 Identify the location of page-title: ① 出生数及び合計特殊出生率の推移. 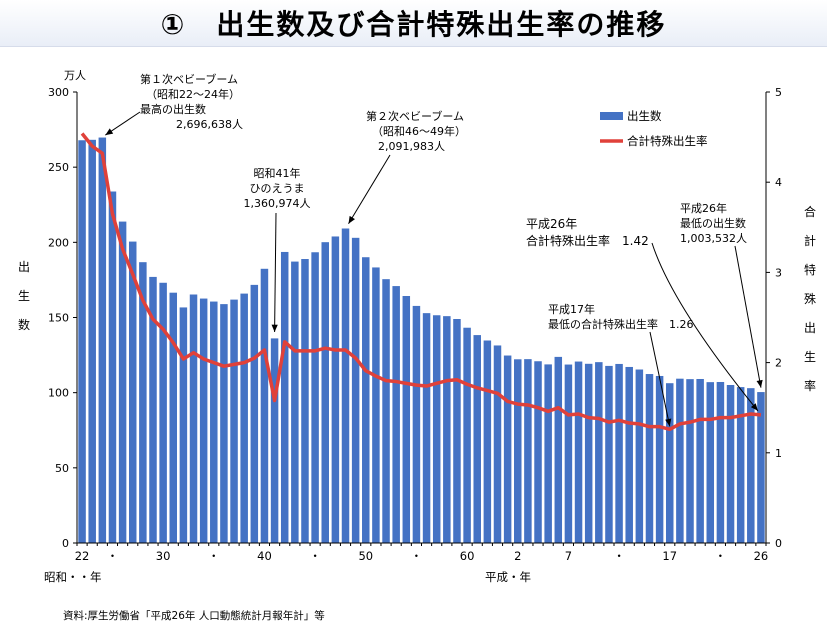
(413, 24).